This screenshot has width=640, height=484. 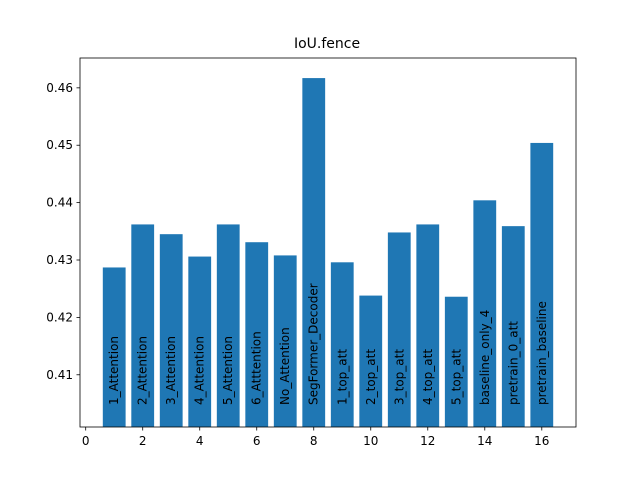 I want to click on bar-label: pretrain_0_att, so click(x=513, y=363).